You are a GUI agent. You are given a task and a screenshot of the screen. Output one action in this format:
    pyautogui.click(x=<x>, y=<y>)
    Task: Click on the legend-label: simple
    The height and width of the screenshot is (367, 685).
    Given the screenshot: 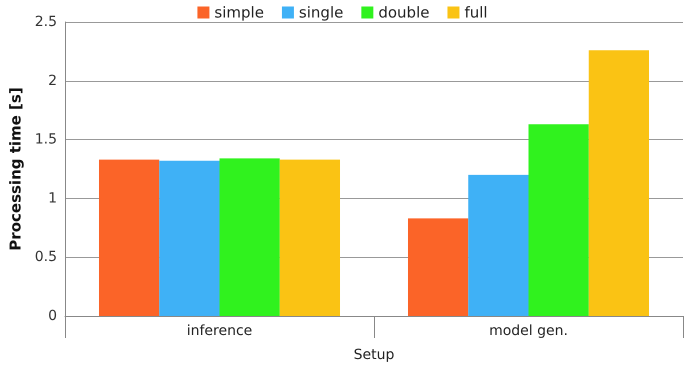 What is the action you would take?
    pyautogui.click(x=239, y=13)
    